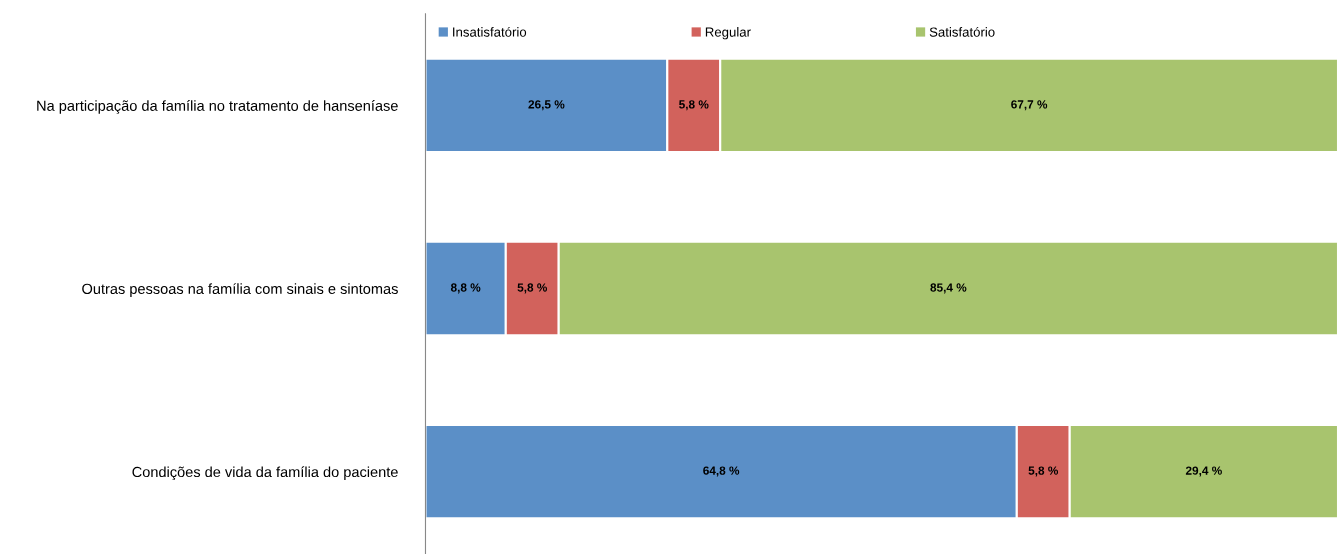  I want to click on legend-label: Regular, so click(728, 33).